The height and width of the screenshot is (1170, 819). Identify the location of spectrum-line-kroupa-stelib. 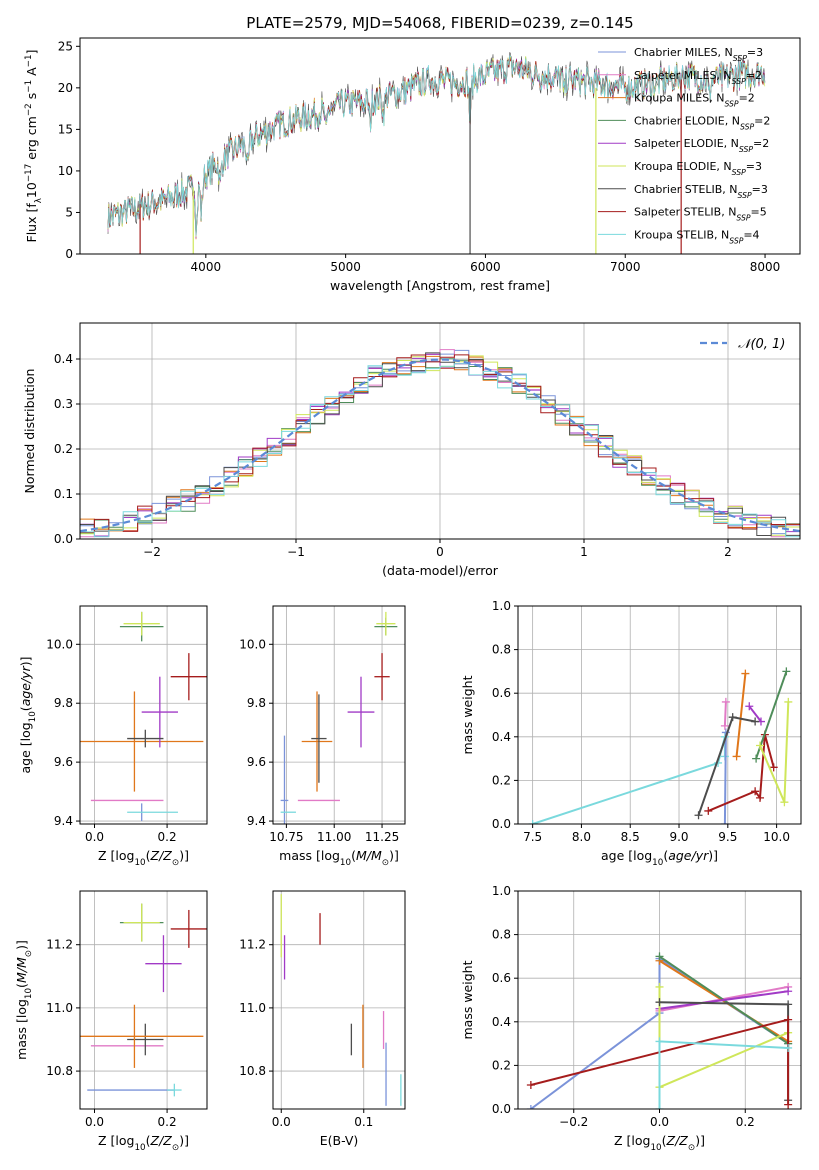
(436, 145).